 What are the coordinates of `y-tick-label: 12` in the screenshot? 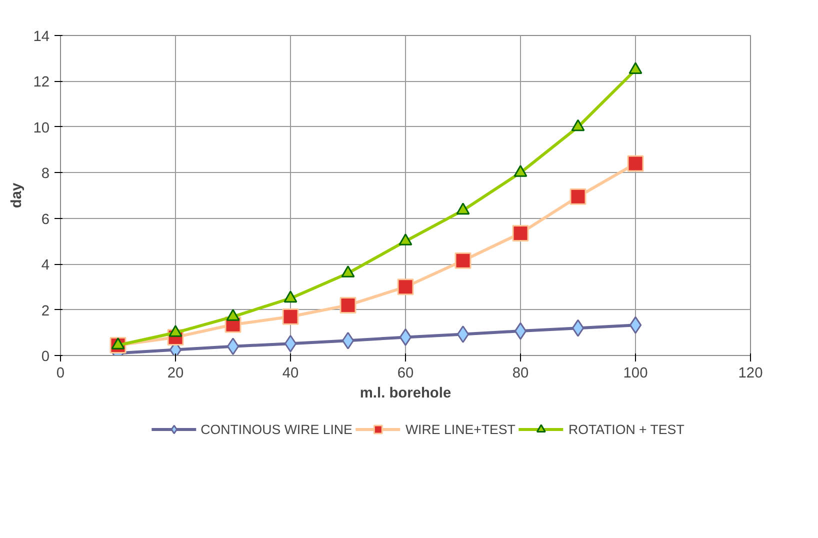 It's located at (41, 82).